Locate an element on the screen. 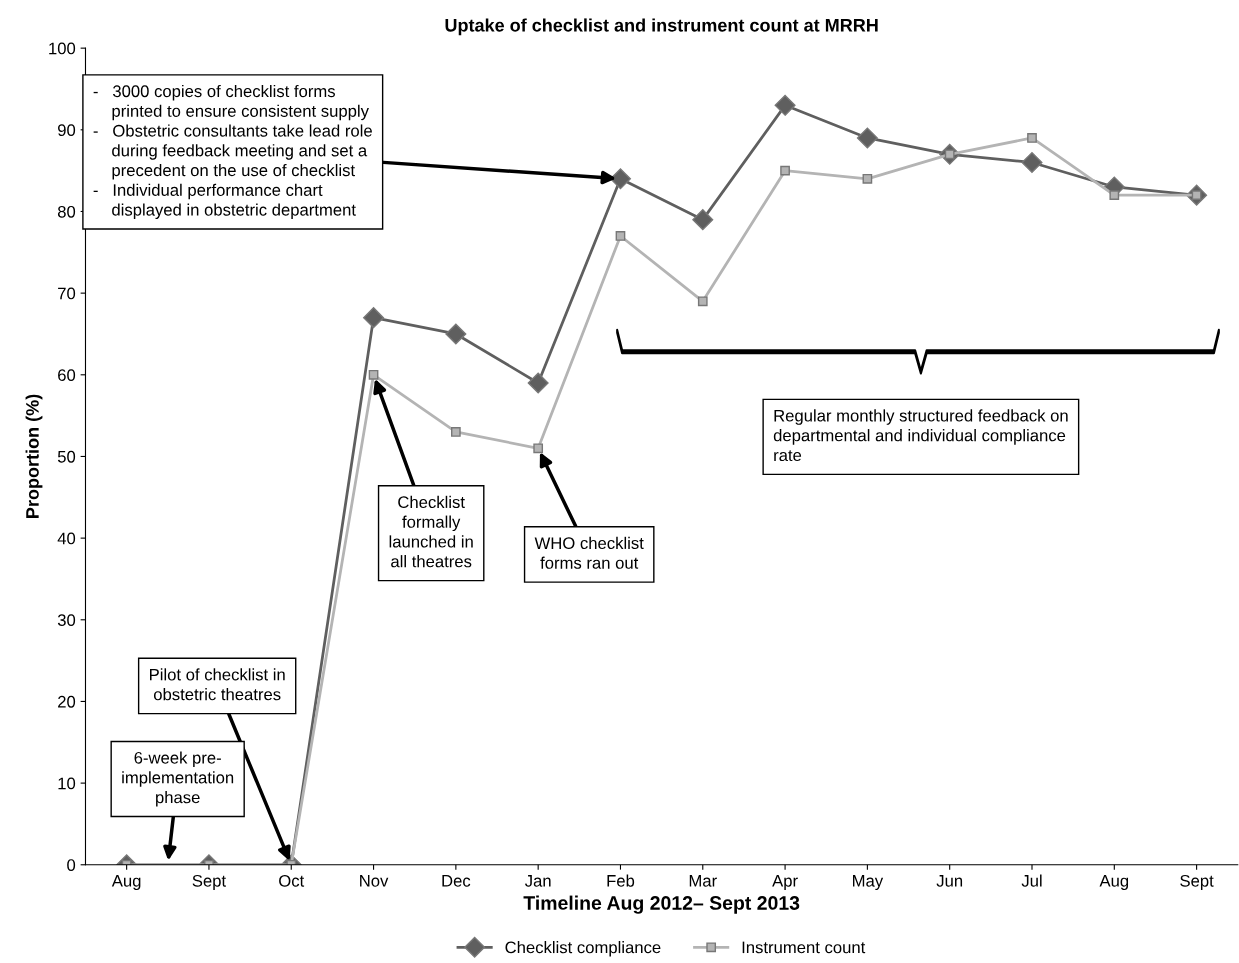  y-tick-label: 0 is located at coordinates (71, 865).